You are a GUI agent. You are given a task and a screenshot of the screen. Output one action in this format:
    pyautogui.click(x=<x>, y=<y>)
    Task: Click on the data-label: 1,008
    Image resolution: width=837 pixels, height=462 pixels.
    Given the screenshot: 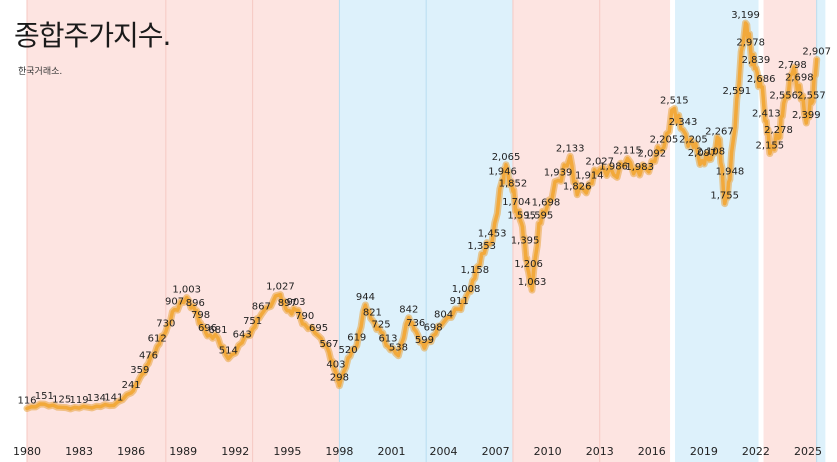 What is the action you would take?
    pyautogui.click(x=466, y=289)
    